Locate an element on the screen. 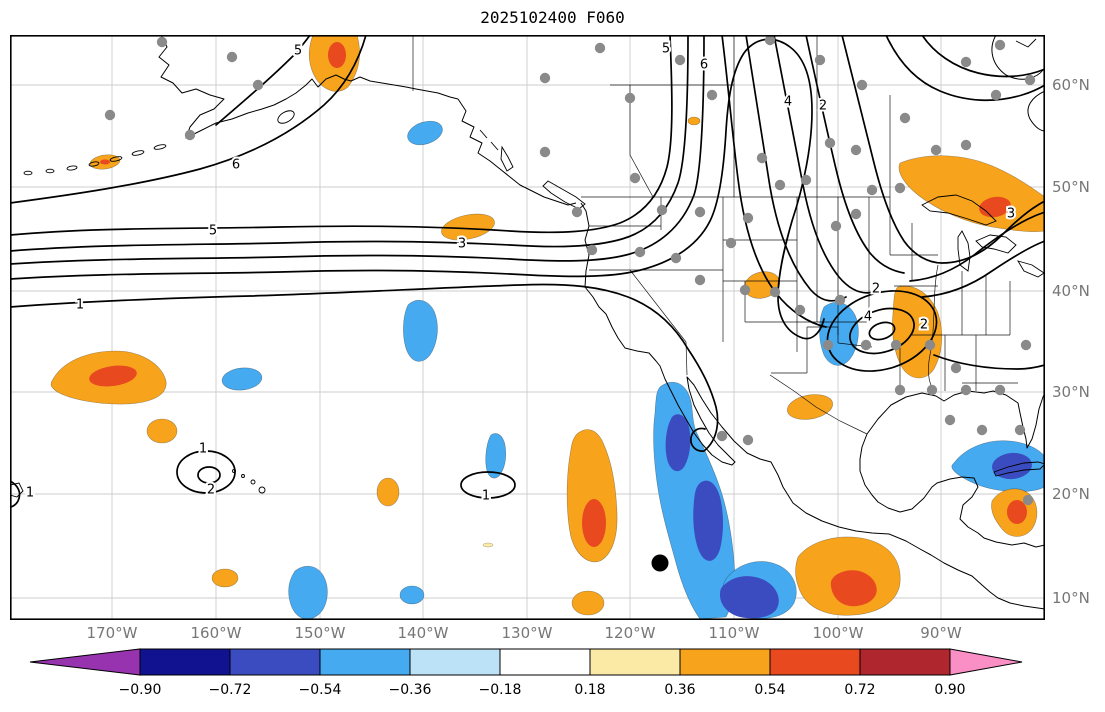 This screenshot has width=1105, height=712. lon-tick-label: 160°W is located at coordinates (216, 633).